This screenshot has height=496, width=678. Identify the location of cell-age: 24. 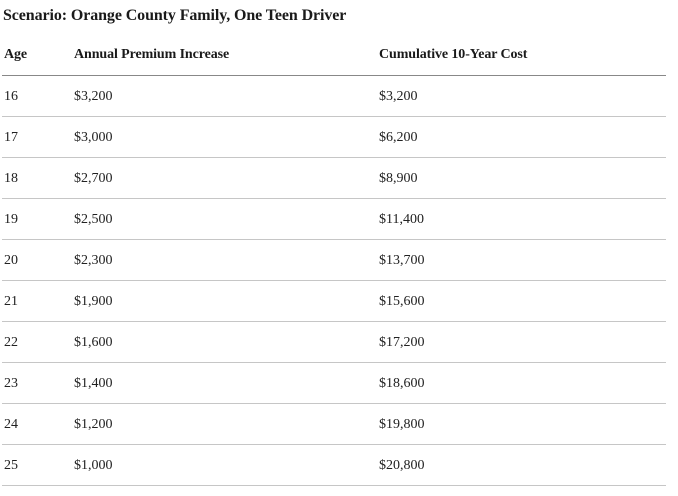
(38, 424).